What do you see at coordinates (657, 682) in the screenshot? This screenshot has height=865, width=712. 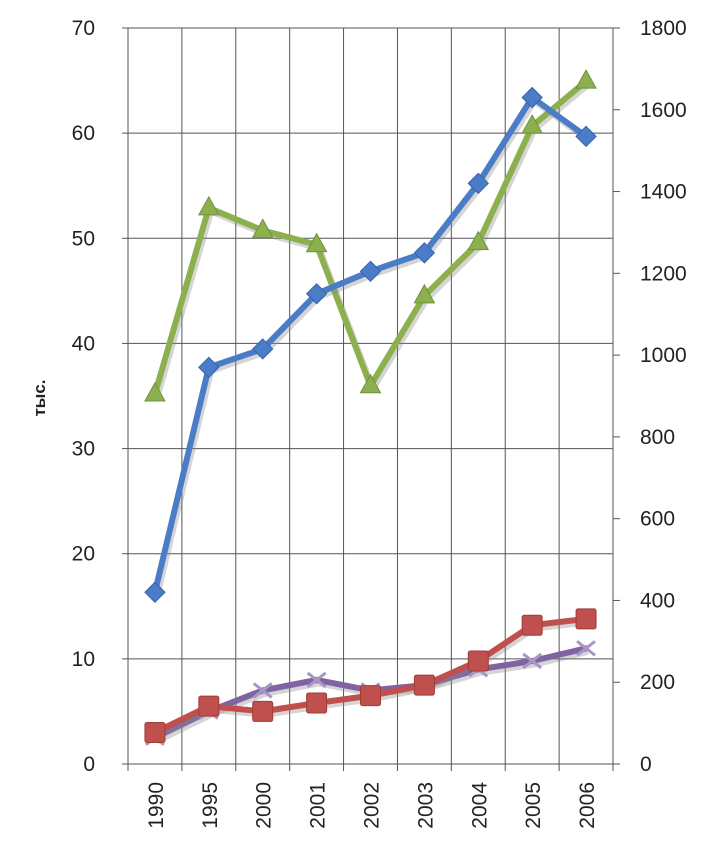 I see `y-right-tick-label: 200` at bounding box center [657, 682].